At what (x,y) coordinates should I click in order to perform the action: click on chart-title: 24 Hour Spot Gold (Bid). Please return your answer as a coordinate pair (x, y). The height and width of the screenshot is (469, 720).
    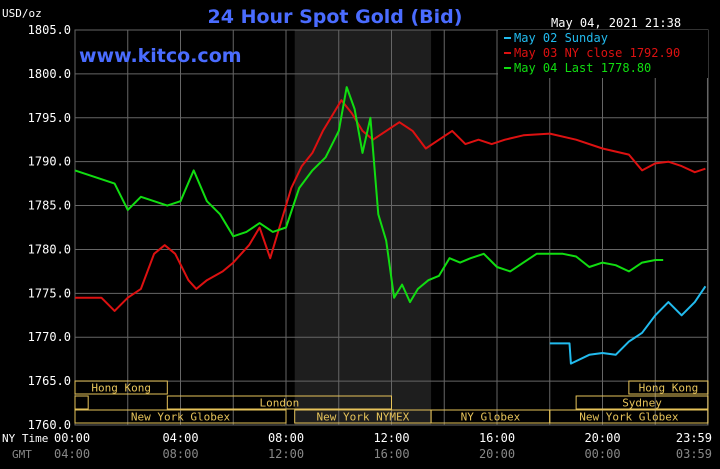
    Looking at the image, I should click on (335, 17).